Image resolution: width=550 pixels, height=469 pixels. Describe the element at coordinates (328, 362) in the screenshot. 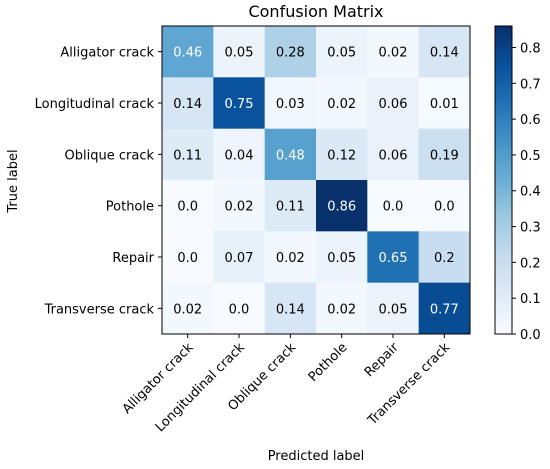

I see `x-tick-label: Pothole` at that location.